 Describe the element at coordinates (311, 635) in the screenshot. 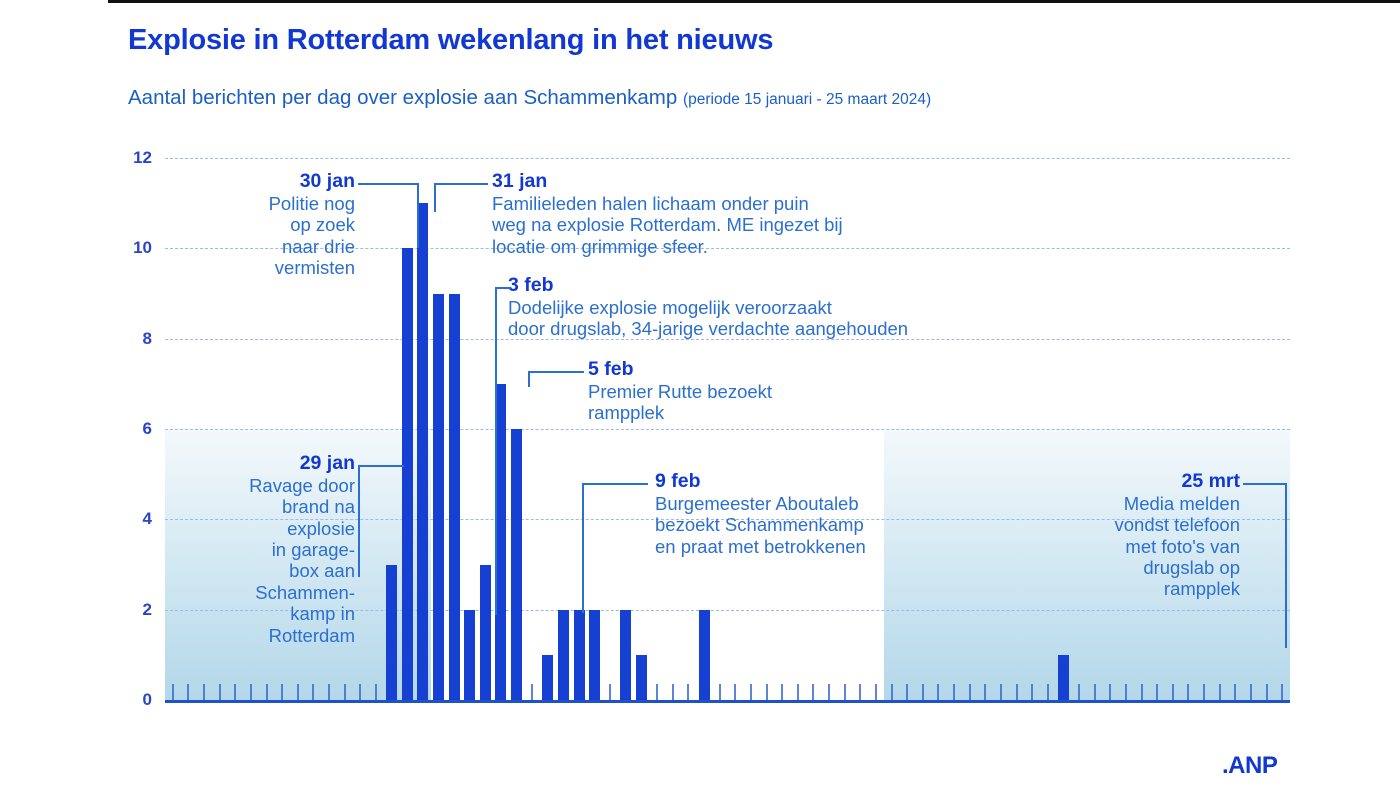

I see `annotation-line: Rotterdam` at that location.